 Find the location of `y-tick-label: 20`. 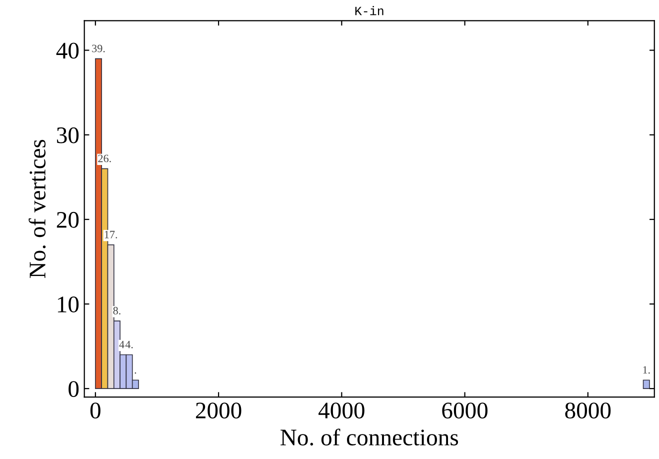

y-tick-label: 20 is located at coordinates (67, 220).